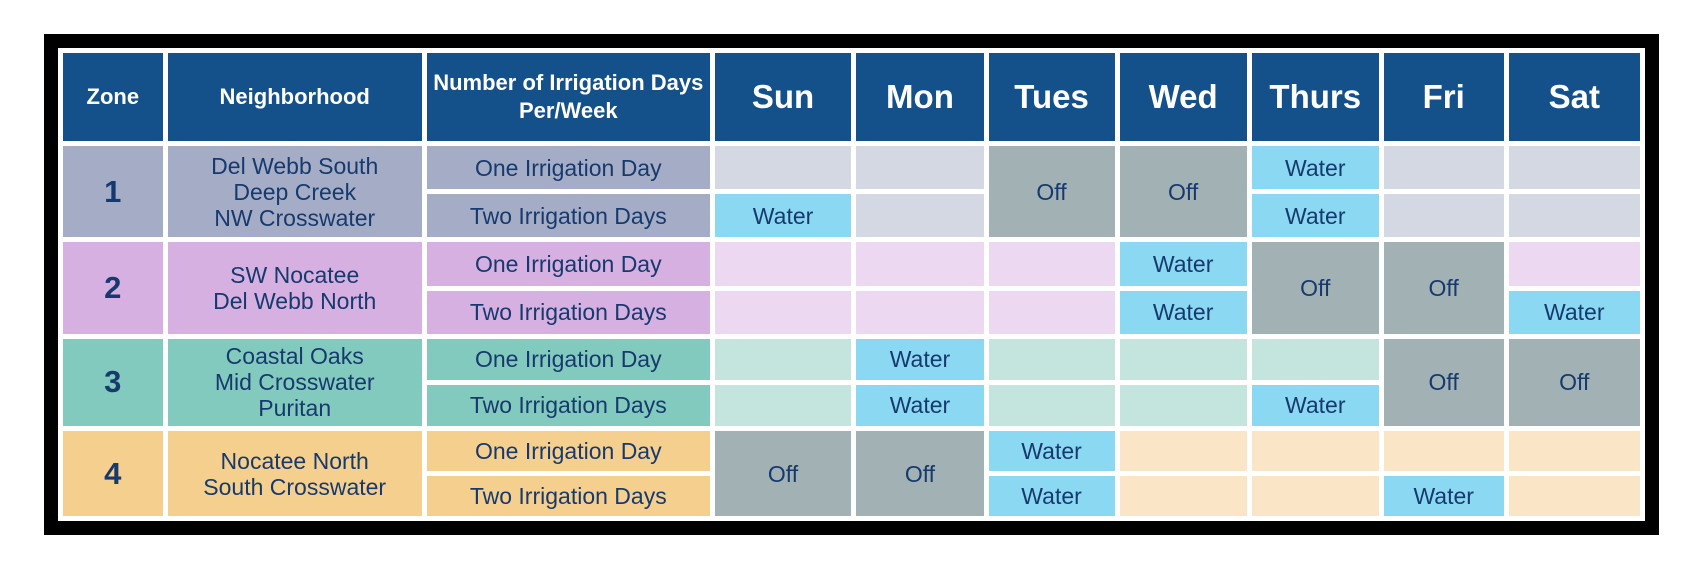  What do you see at coordinates (295, 165) in the screenshot?
I see `neighborhood-name: Del Webb South` at bounding box center [295, 165].